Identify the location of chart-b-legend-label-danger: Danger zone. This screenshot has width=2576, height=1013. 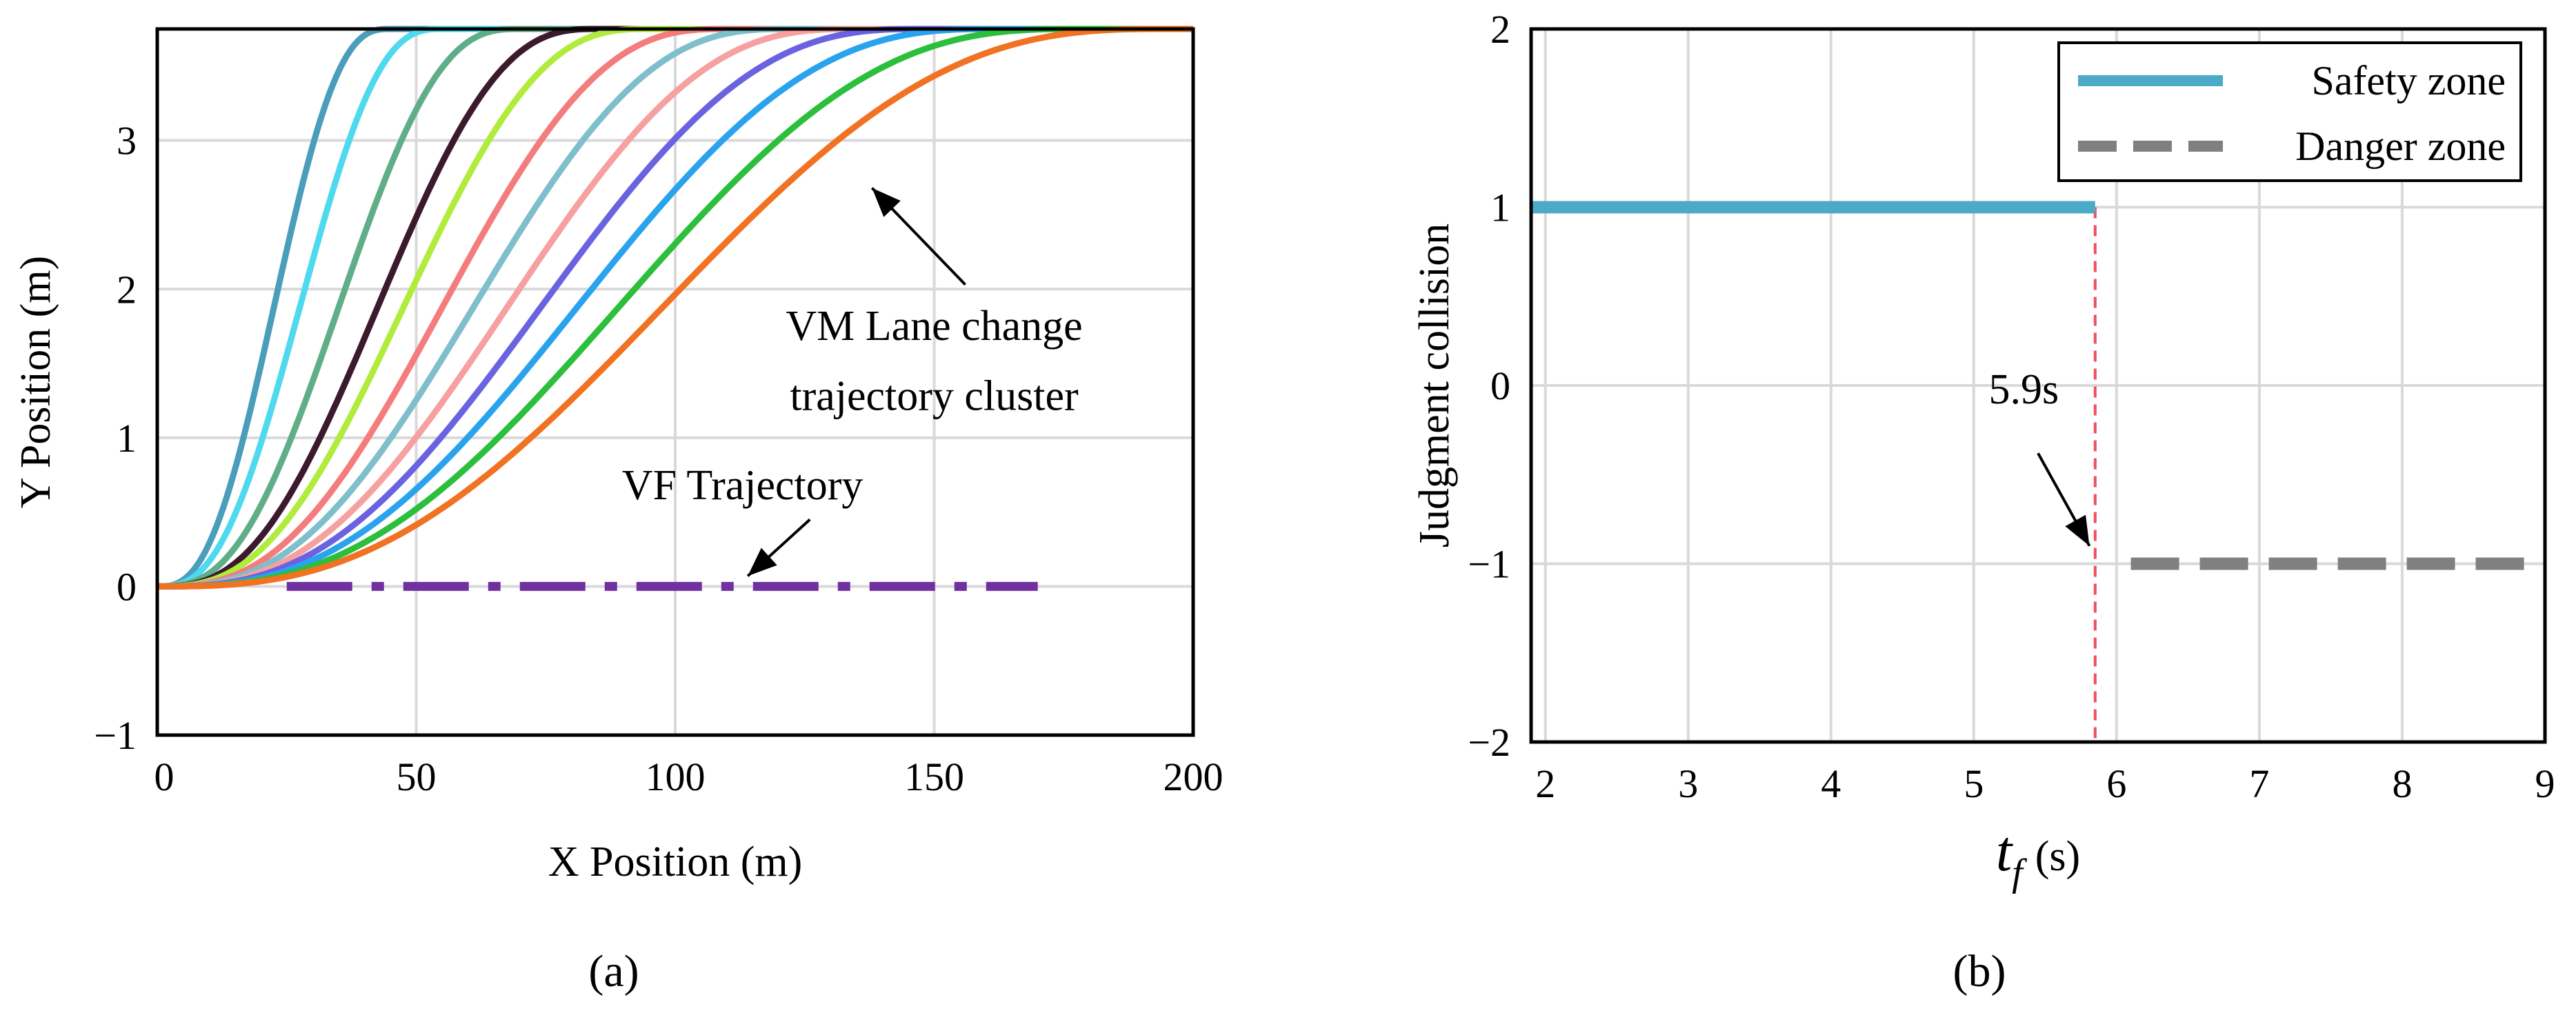
(2400, 146).